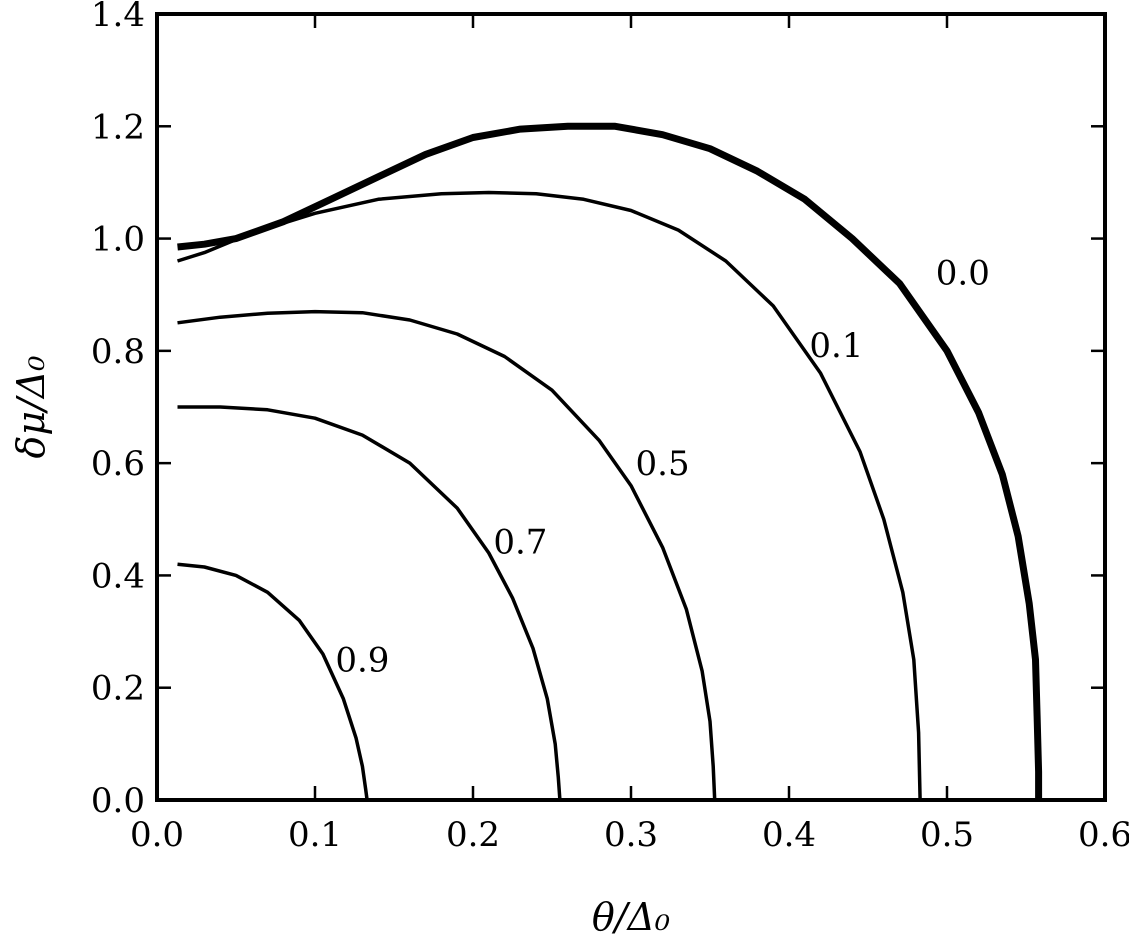  What do you see at coordinates (963, 273) in the screenshot?
I see `contour-label: 0.0` at bounding box center [963, 273].